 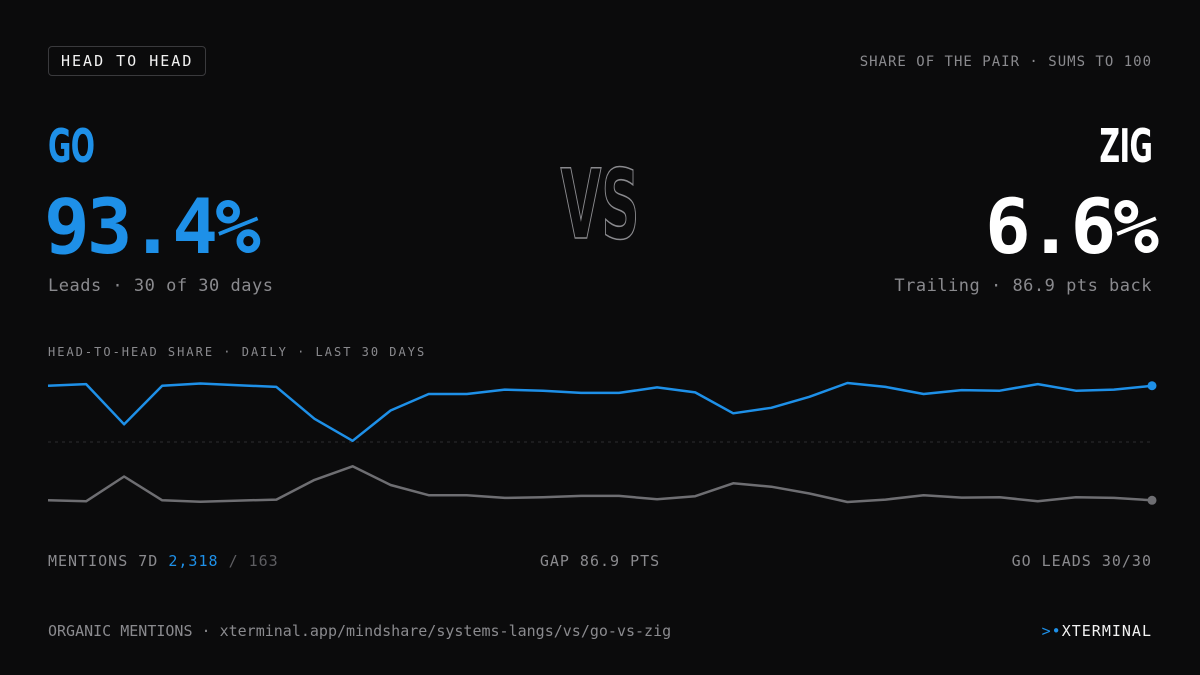 What do you see at coordinates (233, 561) in the screenshot?
I see `mentions-sep: /` at bounding box center [233, 561].